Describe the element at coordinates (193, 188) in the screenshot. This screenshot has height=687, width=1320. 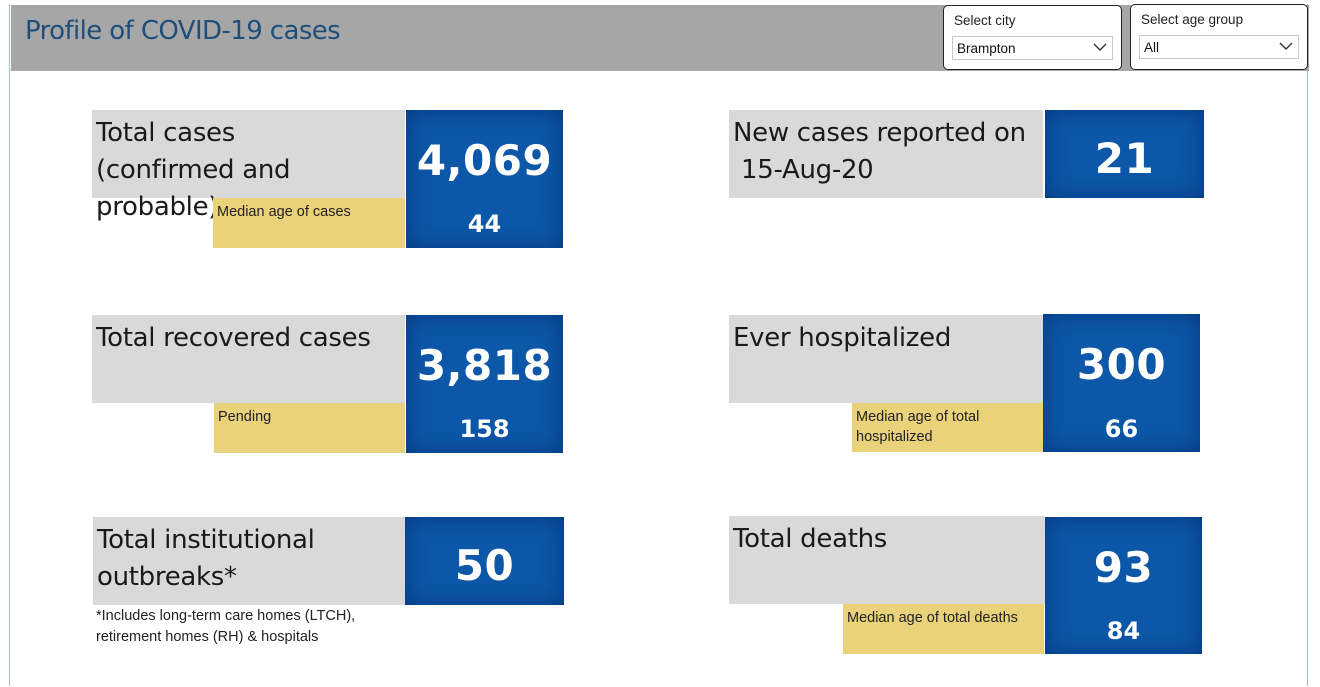
I see `total-cases-title-line2: (confirmed and probable)` at that location.